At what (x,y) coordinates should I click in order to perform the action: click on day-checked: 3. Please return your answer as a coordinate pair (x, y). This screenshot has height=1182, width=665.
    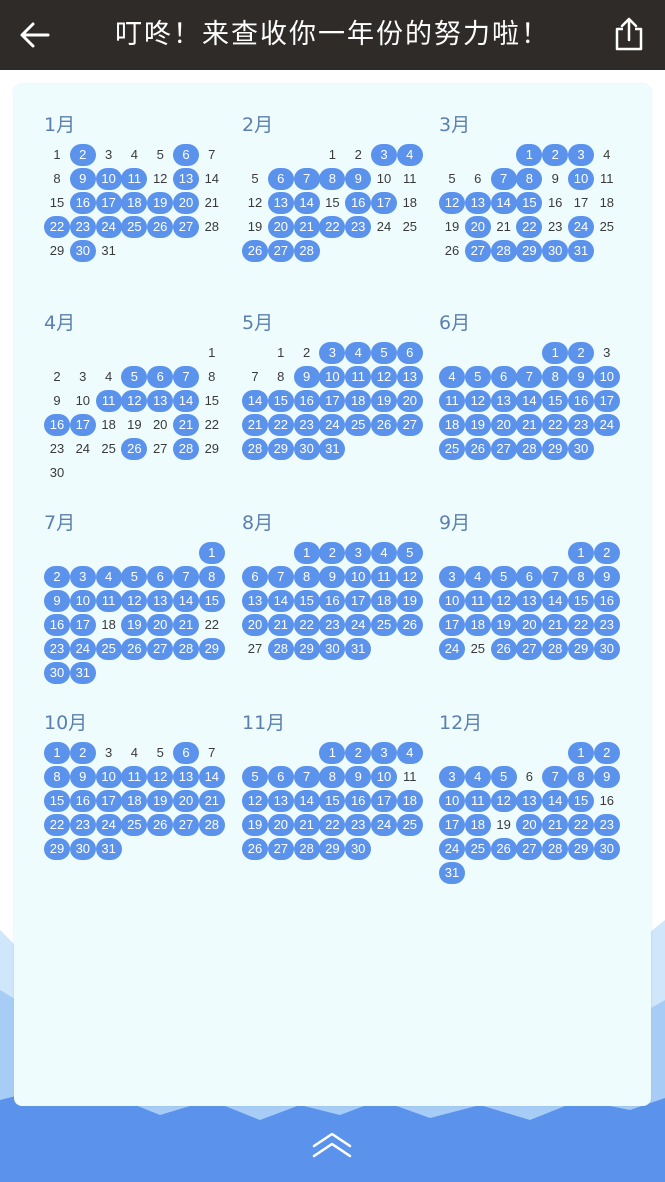
    Looking at the image, I should click on (581, 155).